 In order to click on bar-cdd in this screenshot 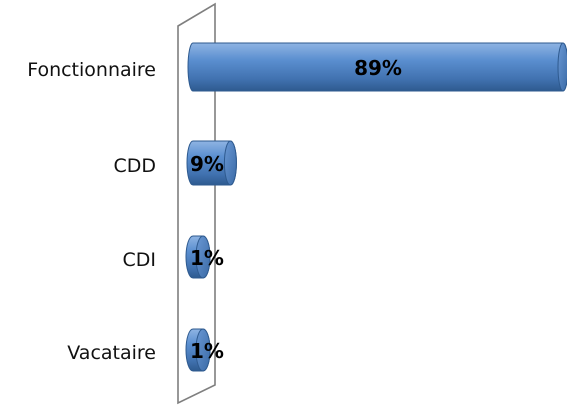, I will do `click(211, 163)`.